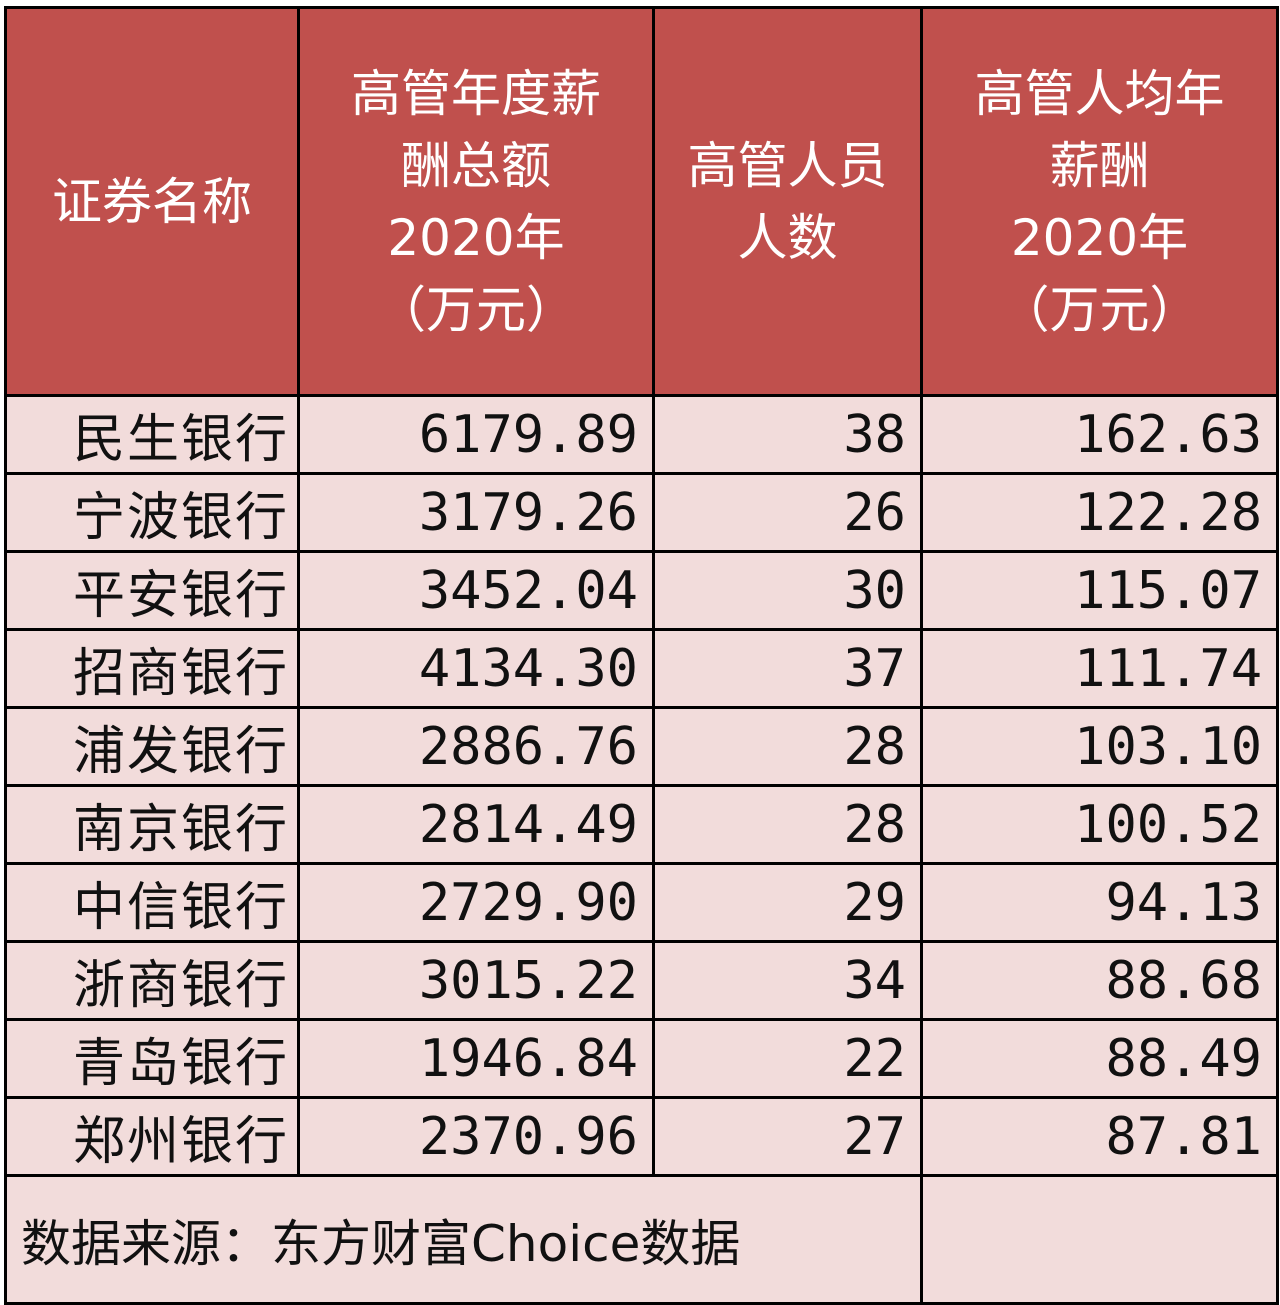 Image resolution: width=1280 pixels, height=1305 pixels. What do you see at coordinates (463, 1239) in the screenshot?
I see `data-source-note: 数据来源：东方财富Choice数据` at bounding box center [463, 1239].